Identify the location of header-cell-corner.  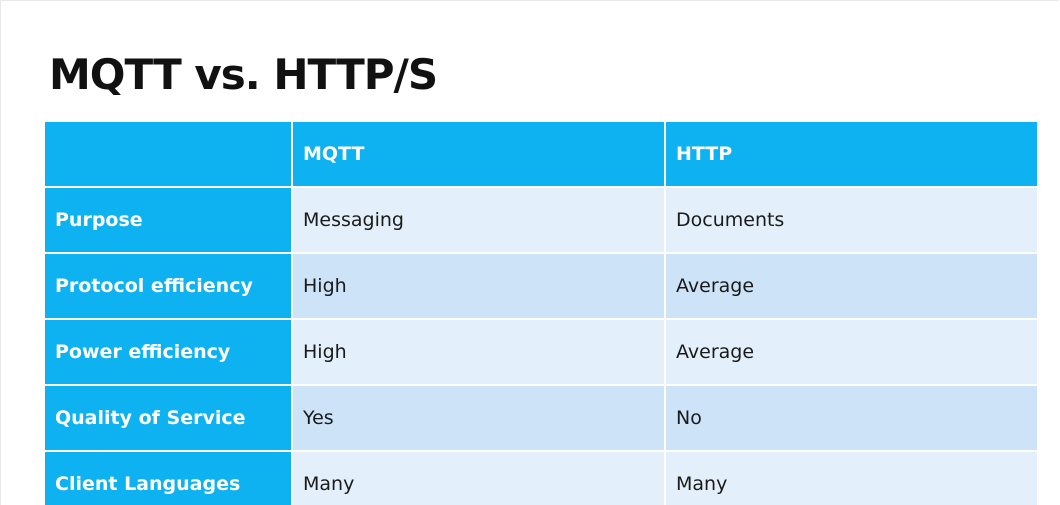
(168, 154).